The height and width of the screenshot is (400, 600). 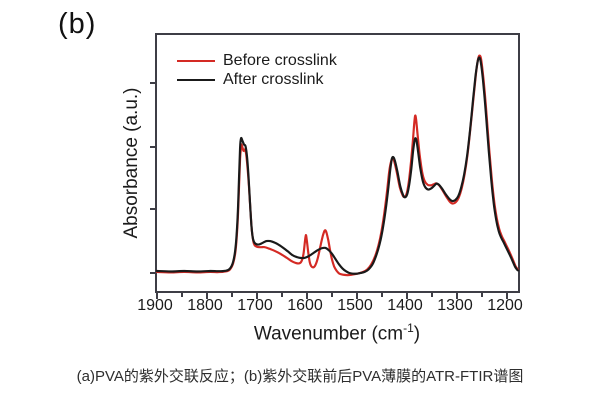 I want to click on y-axis-title: Absorbance (a.u.), so click(x=131, y=163).